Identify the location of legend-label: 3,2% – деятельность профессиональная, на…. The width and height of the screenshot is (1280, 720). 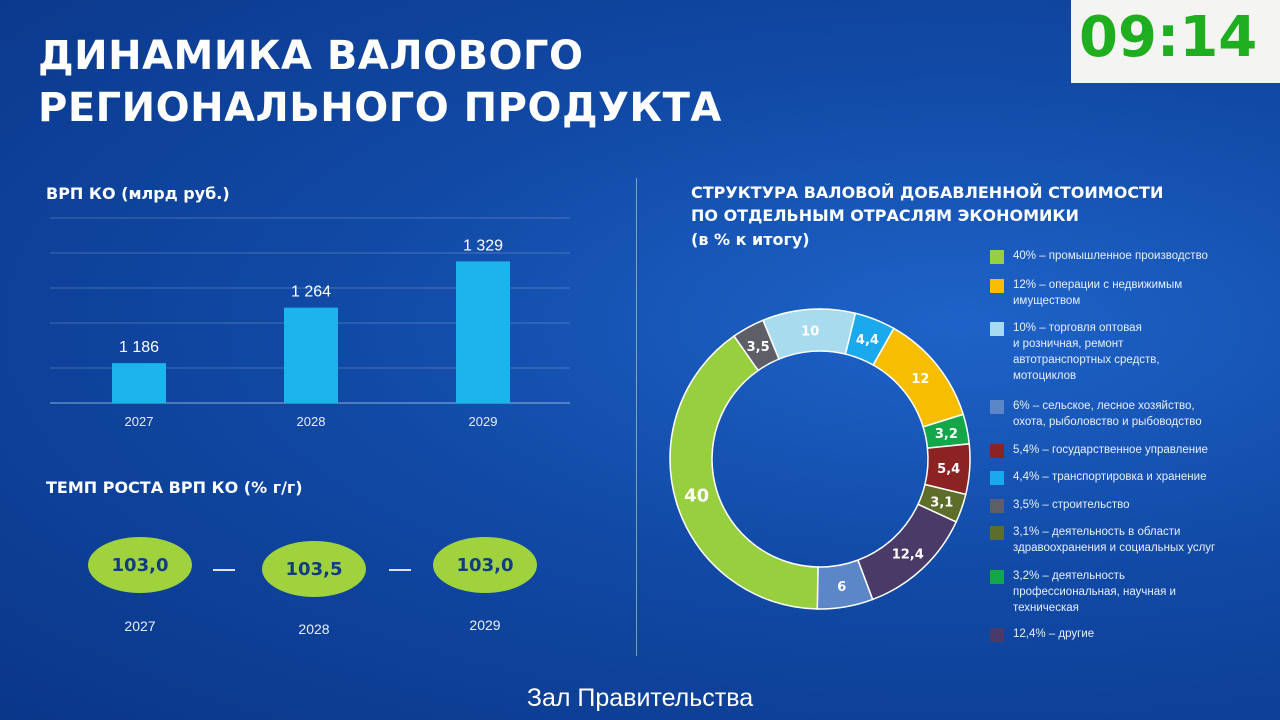
(1094, 592).